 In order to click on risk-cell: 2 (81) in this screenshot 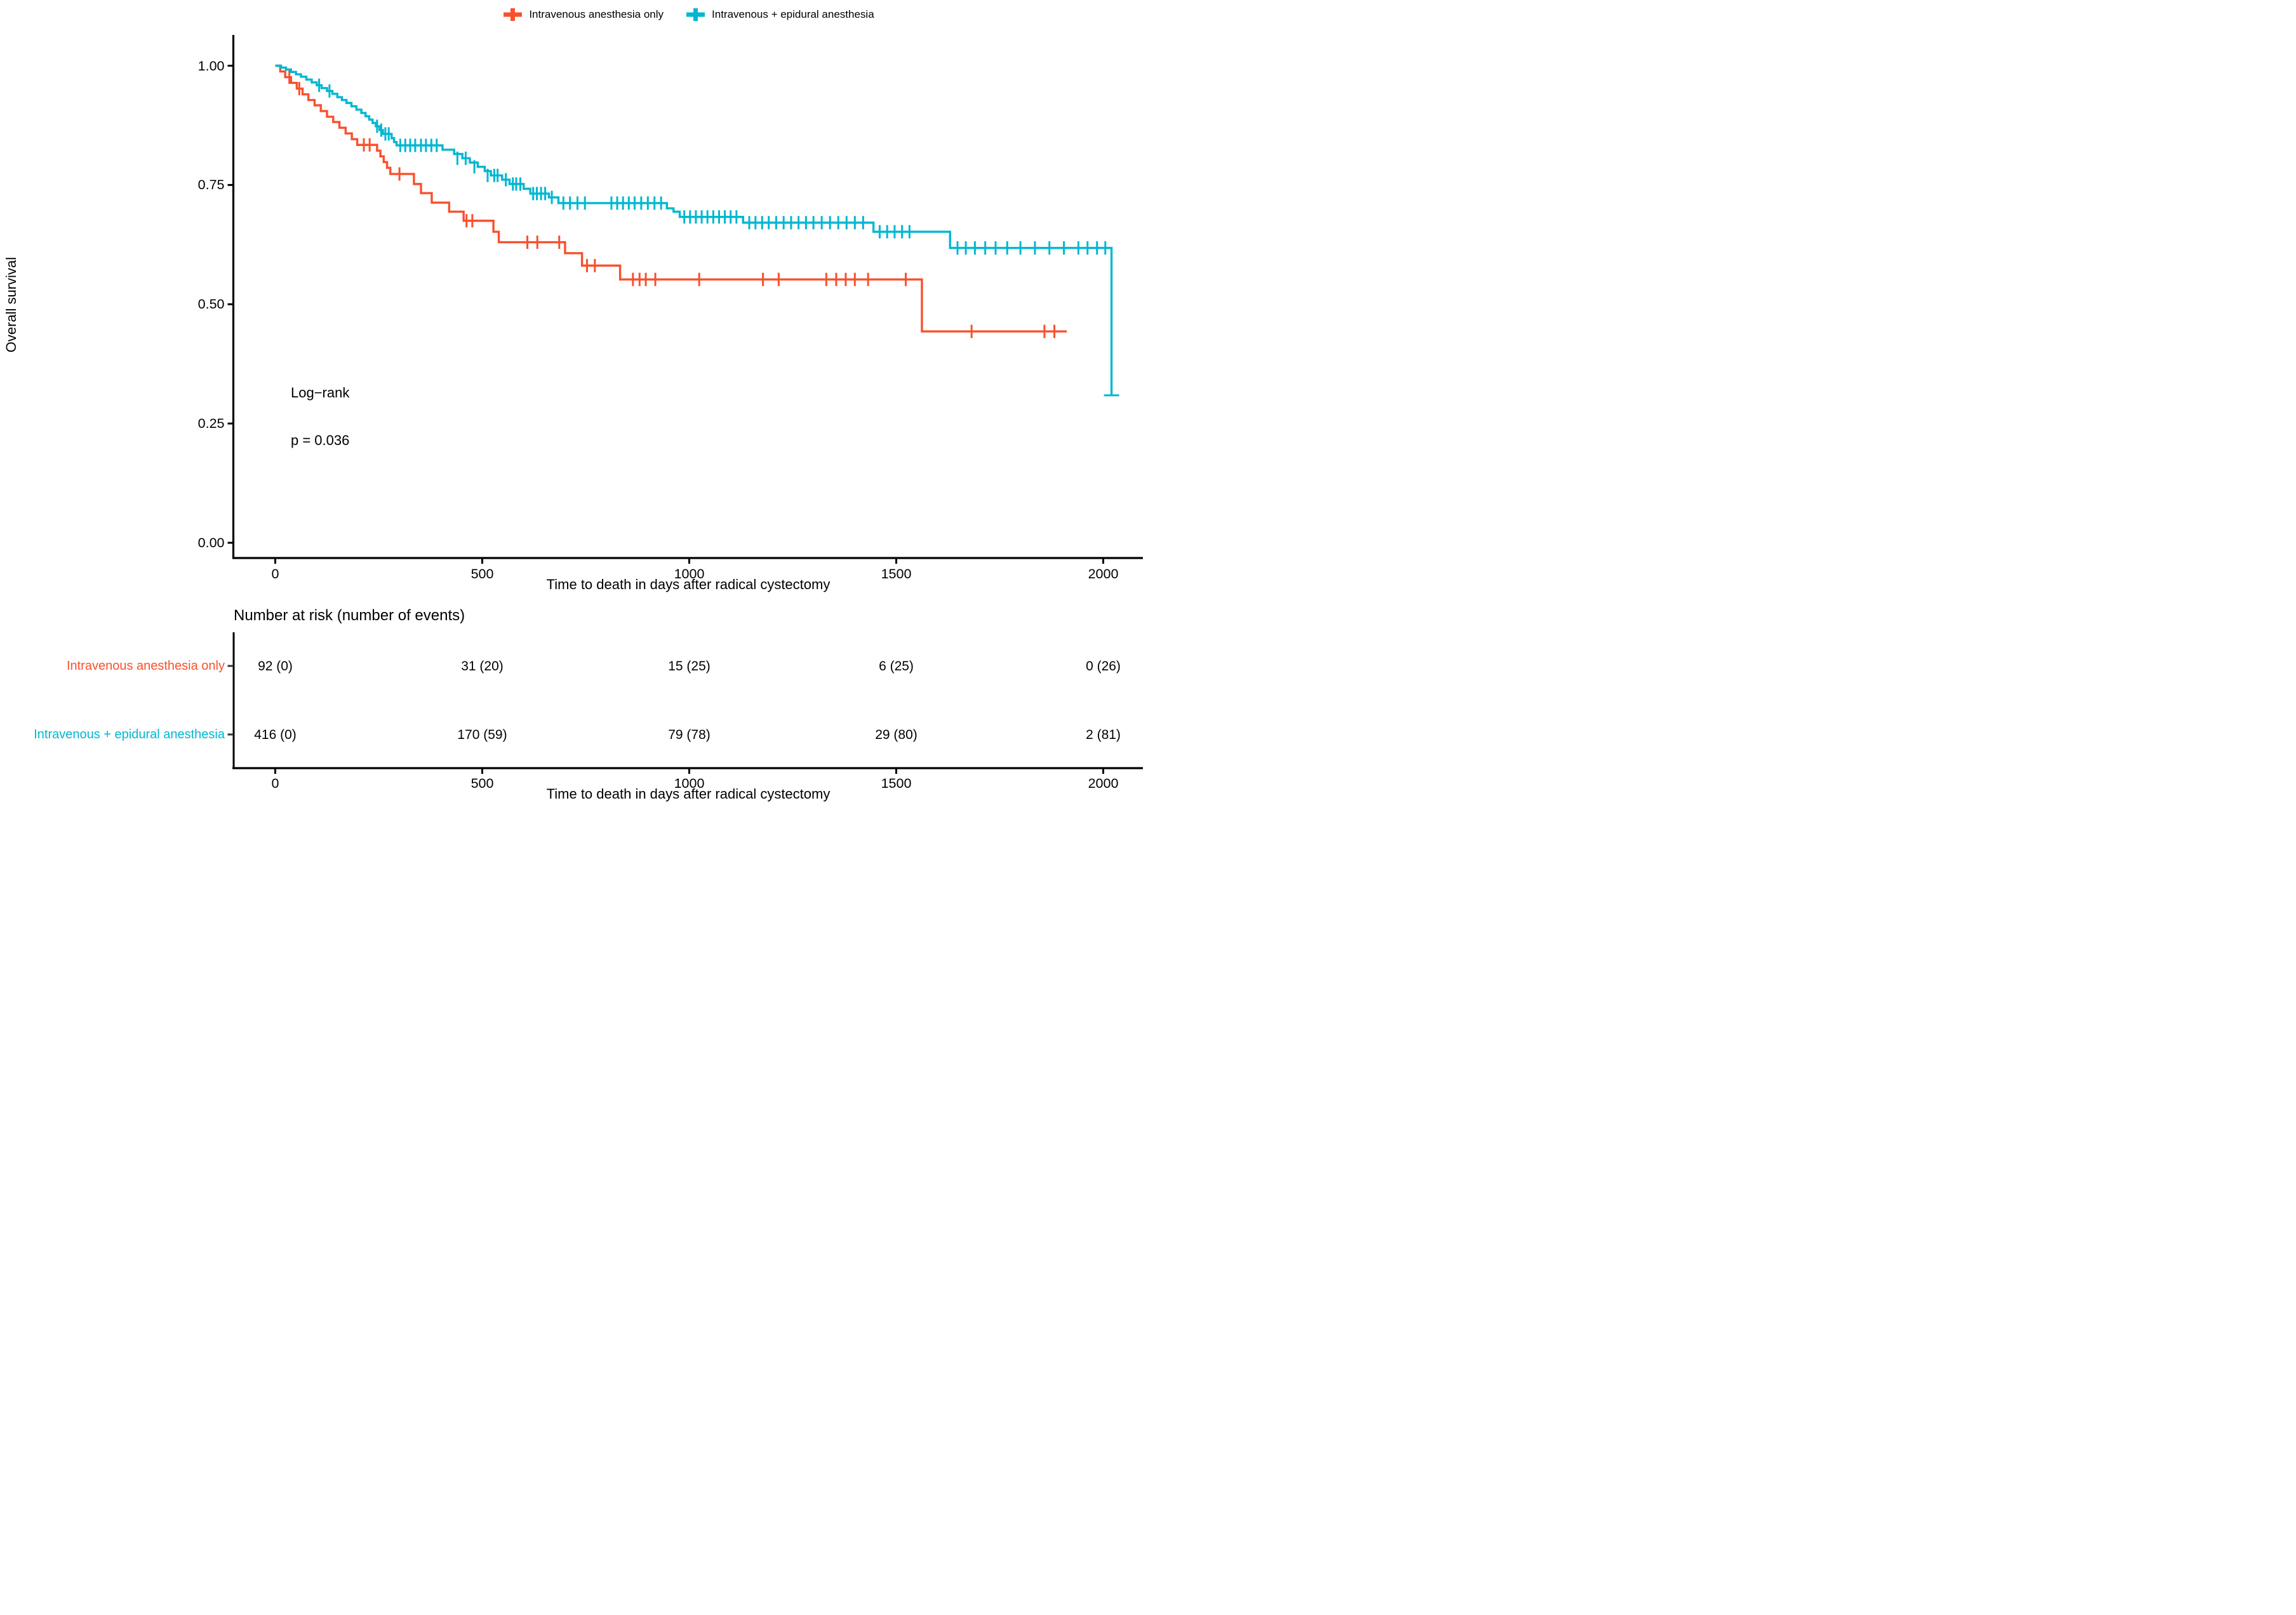, I will do `click(1103, 734)`.